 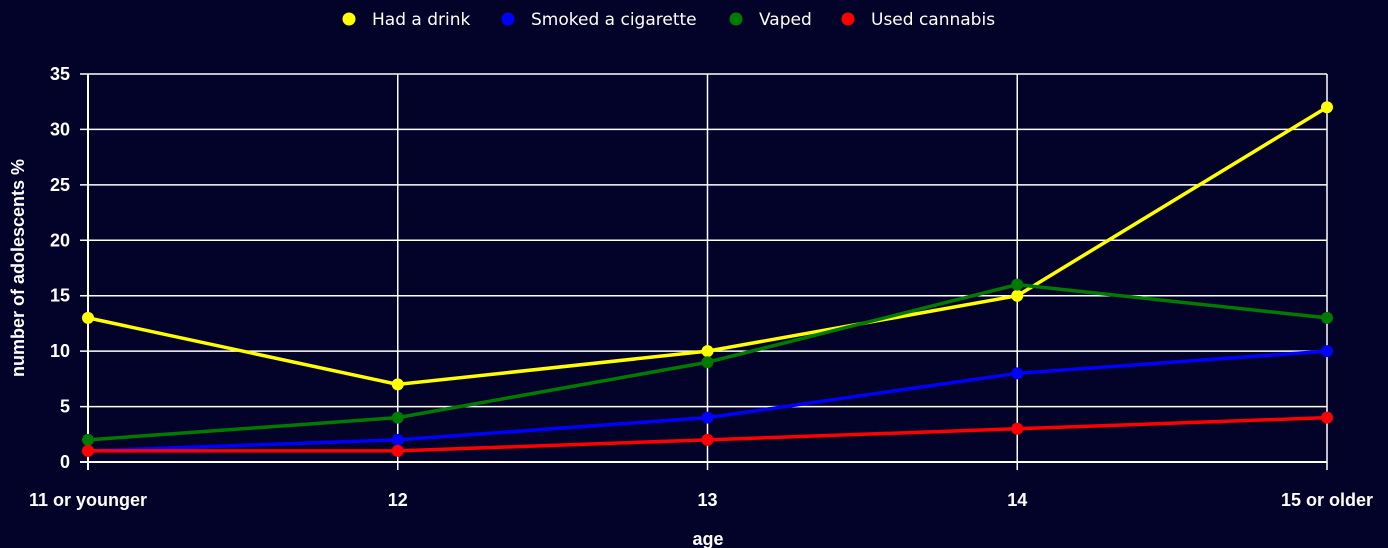 What do you see at coordinates (60, 74) in the screenshot?
I see `y-tick-label-35: 35` at bounding box center [60, 74].